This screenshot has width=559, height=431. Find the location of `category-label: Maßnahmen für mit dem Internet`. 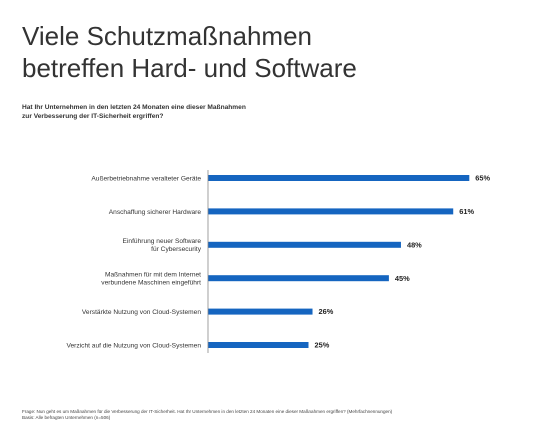

category-label: Maßnahmen für mit dem Internet is located at coordinates (153, 275).